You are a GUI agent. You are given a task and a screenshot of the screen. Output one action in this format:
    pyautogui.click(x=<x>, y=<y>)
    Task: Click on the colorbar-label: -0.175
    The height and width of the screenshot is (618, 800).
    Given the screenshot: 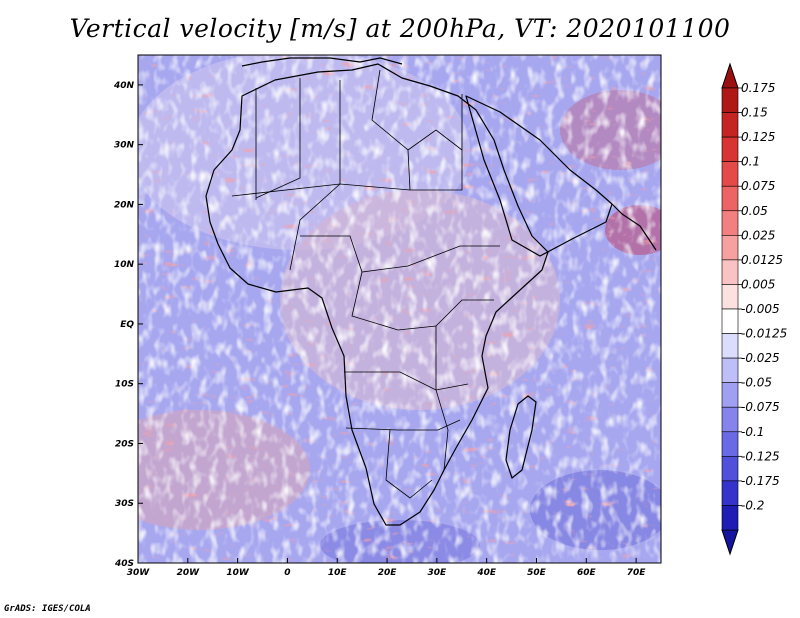 What is the action you would take?
    pyautogui.click(x=760, y=481)
    